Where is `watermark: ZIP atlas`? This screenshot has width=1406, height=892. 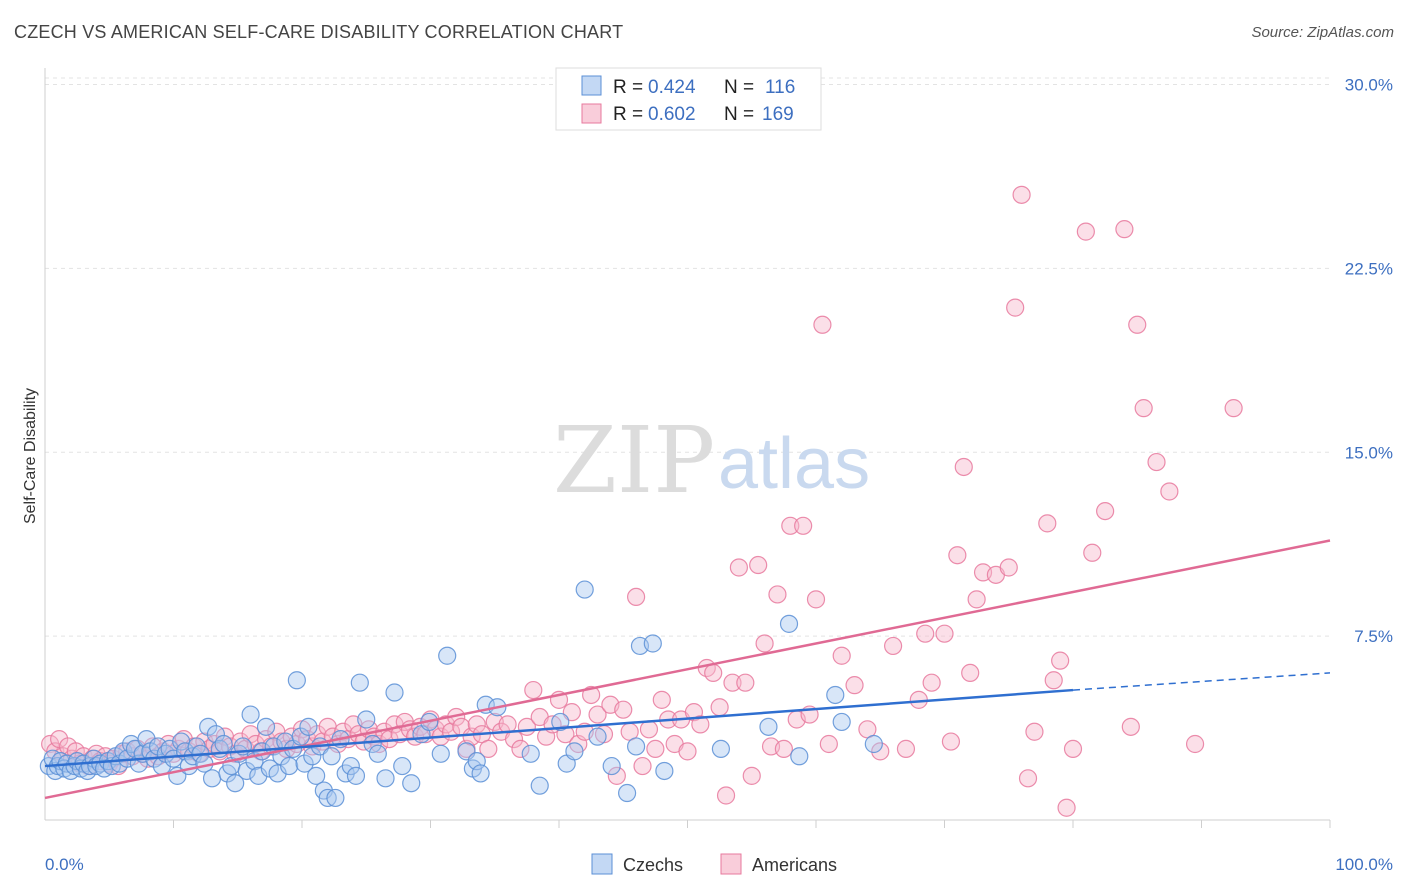
watermark: ZIP atlas is located at coordinates (711, 460).